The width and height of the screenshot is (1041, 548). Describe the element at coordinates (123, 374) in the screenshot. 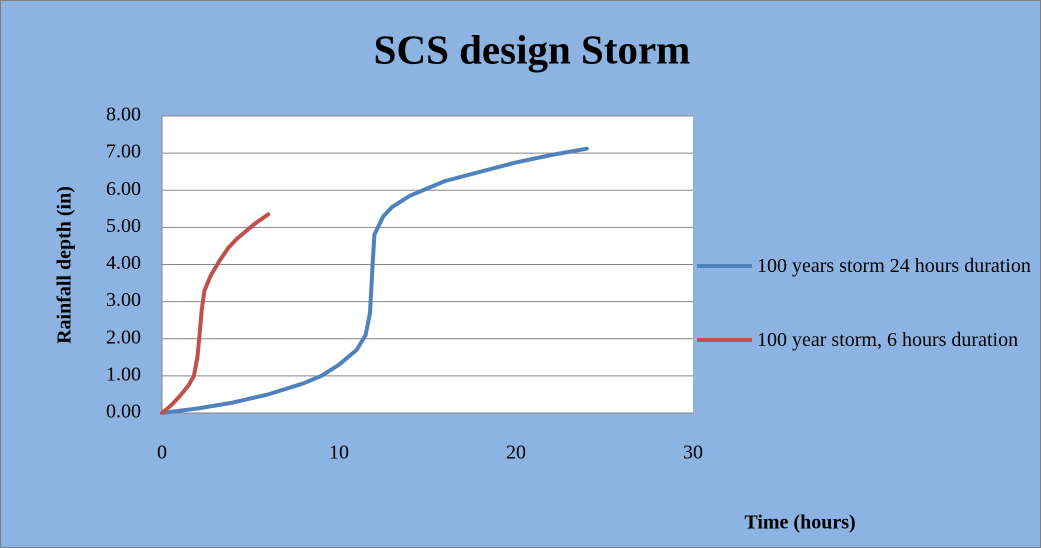

I see `y-tick-label: 1.00` at that location.